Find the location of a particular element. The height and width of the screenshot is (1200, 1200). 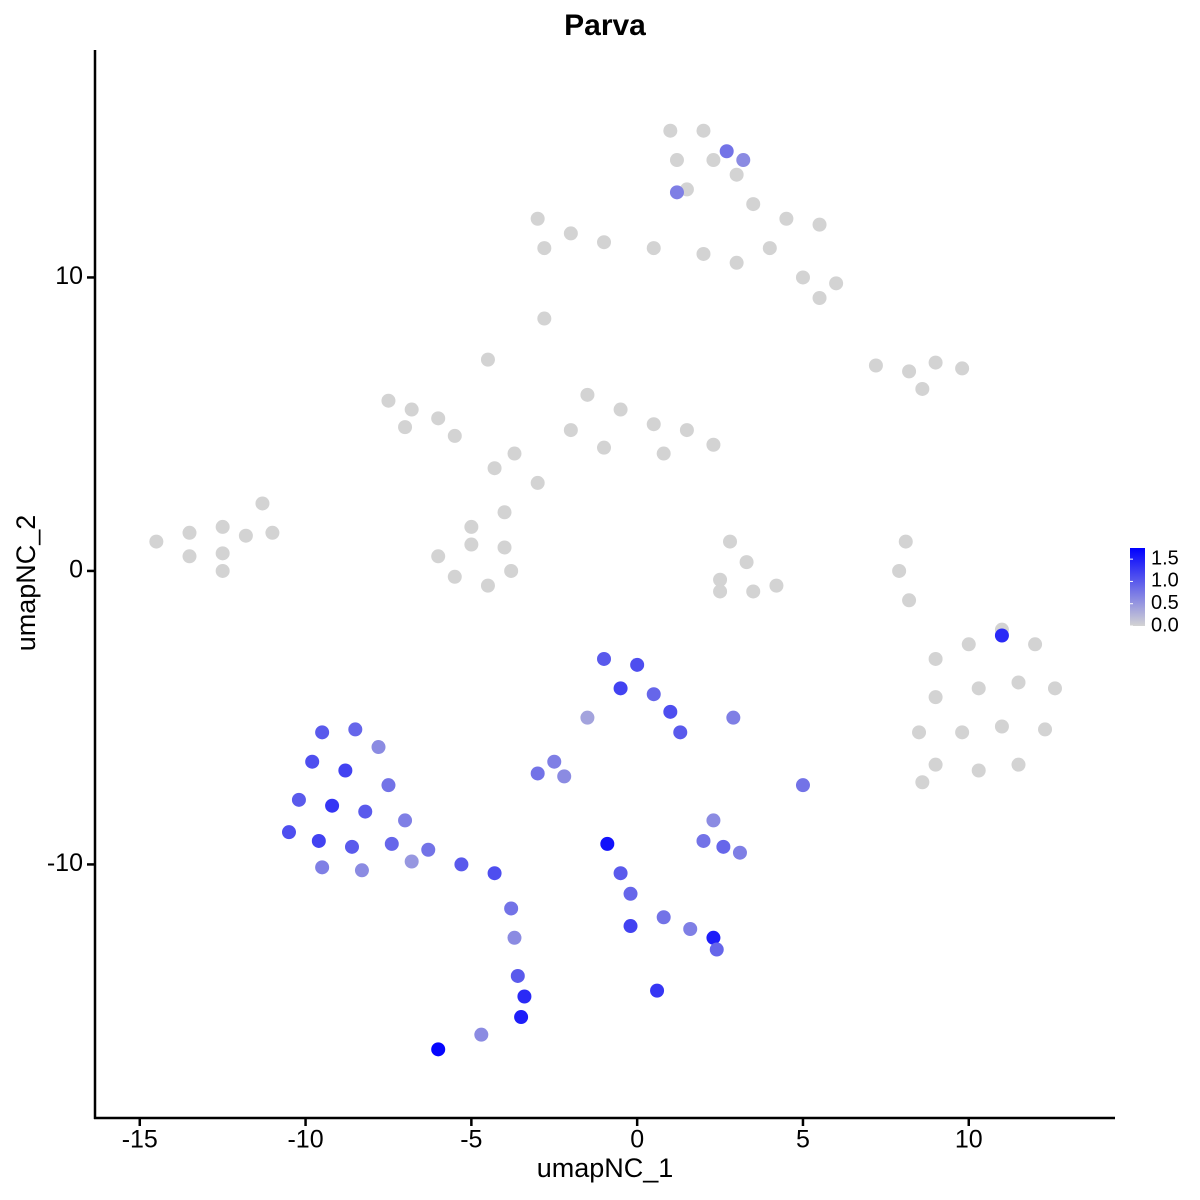

y-tick-label: 0 is located at coordinates (76, 570).